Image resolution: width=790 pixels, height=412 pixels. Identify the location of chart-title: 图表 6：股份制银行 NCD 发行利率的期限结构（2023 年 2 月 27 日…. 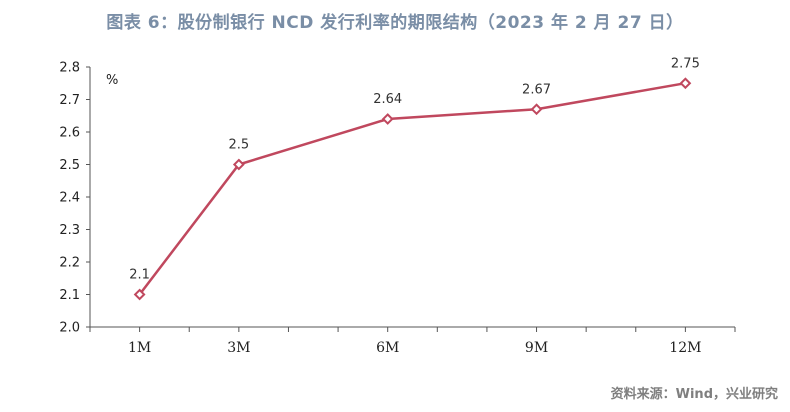
(395, 23).